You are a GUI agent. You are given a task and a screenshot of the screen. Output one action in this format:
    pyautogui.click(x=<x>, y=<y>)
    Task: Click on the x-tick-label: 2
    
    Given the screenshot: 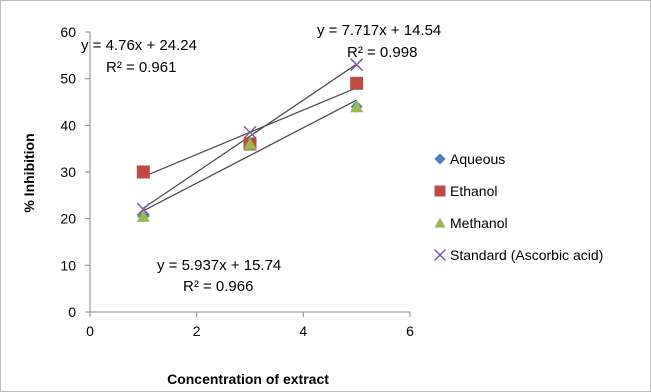 What is the action you would take?
    pyautogui.click(x=197, y=331)
    